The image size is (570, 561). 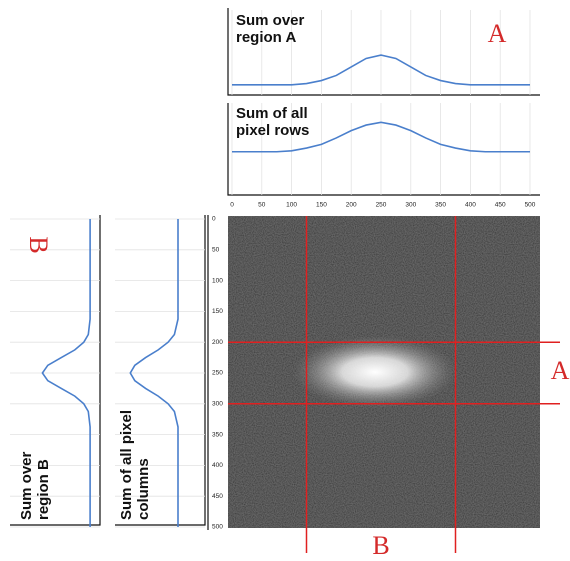 What do you see at coordinates (217, 280) in the screenshot?
I see `y-tick-label: 100` at bounding box center [217, 280].